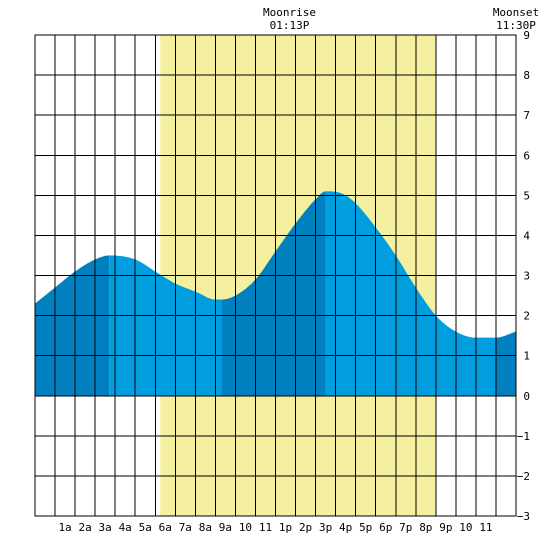 Image resolution: width=550 pixels, height=550 pixels. What do you see at coordinates (526, 115) in the screenshot?
I see `y-tick-label: 7` at bounding box center [526, 115].